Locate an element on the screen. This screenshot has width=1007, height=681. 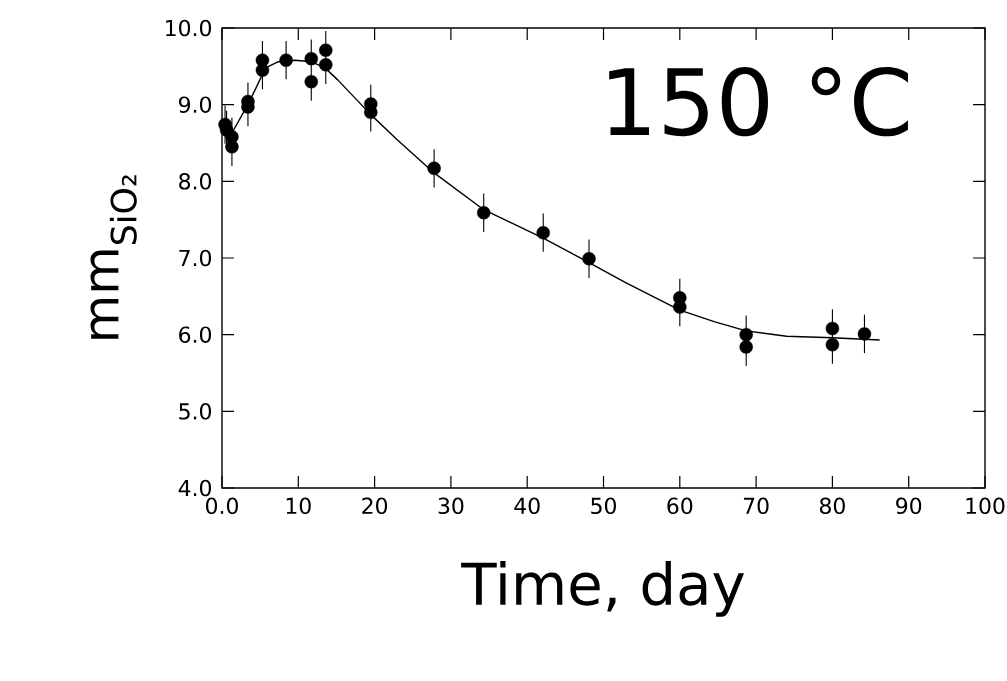
x-tick-label: 20 is located at coordinates (375, 506).